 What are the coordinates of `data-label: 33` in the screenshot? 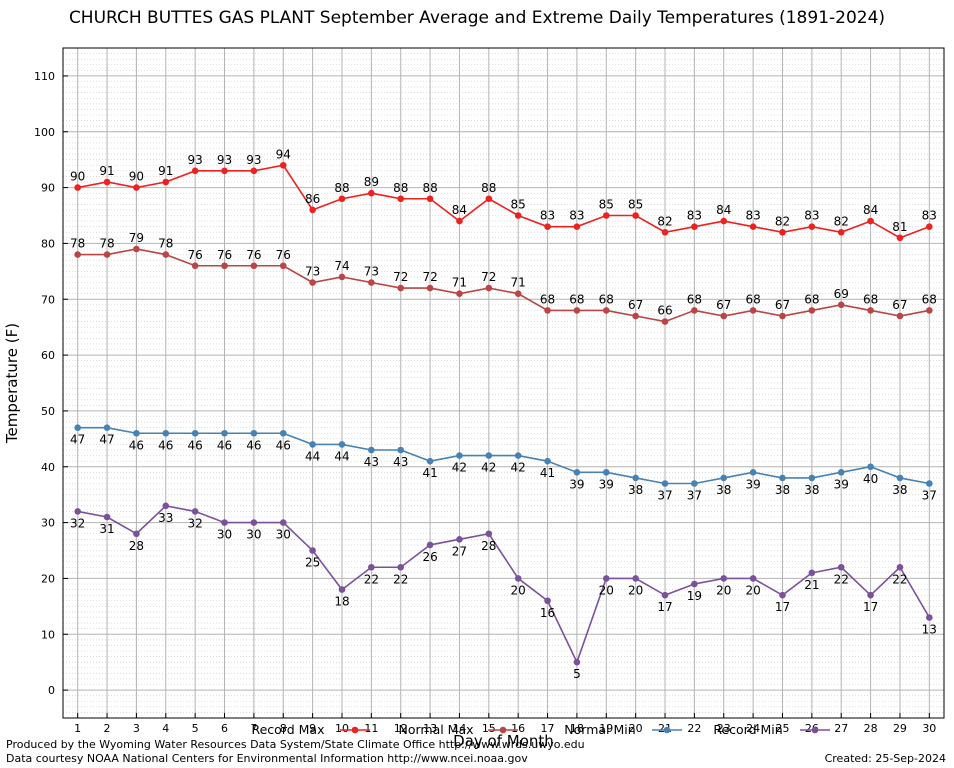 It's located at (165, 518).